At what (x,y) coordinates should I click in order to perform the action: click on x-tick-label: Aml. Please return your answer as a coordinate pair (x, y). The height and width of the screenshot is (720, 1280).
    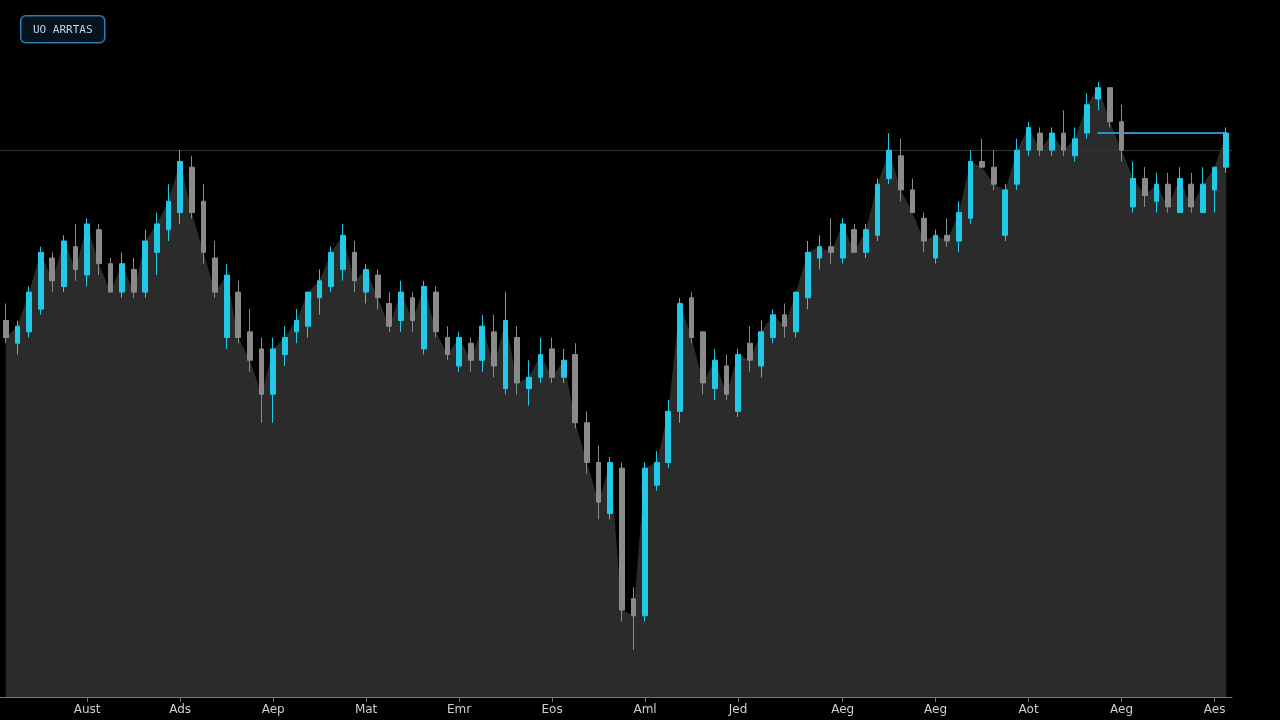
    Looking at the image, I should click on (645, 709).